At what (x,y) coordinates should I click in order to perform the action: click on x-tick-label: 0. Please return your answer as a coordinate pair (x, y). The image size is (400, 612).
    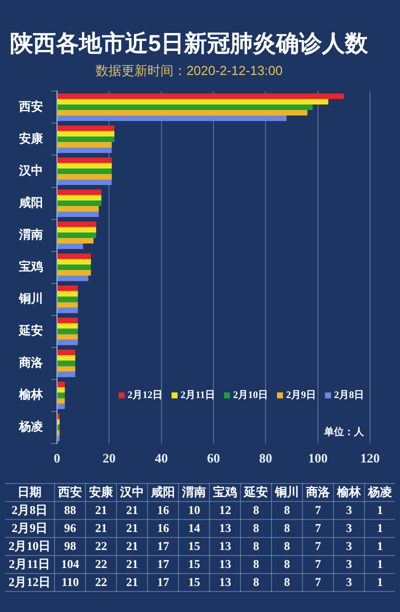
    Looking at the image, I should click on (57, 458).